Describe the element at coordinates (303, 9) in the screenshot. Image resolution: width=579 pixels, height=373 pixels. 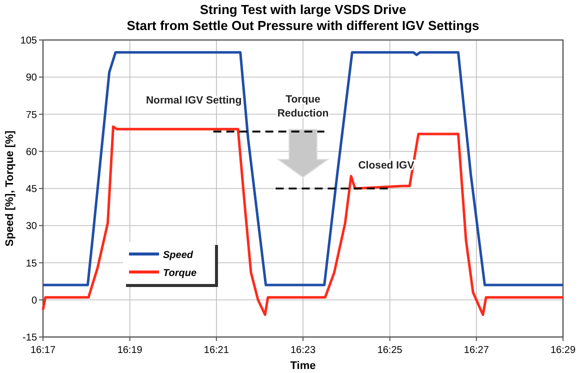
I see `chart-title: String Test with large VSDS Drive` at that location.